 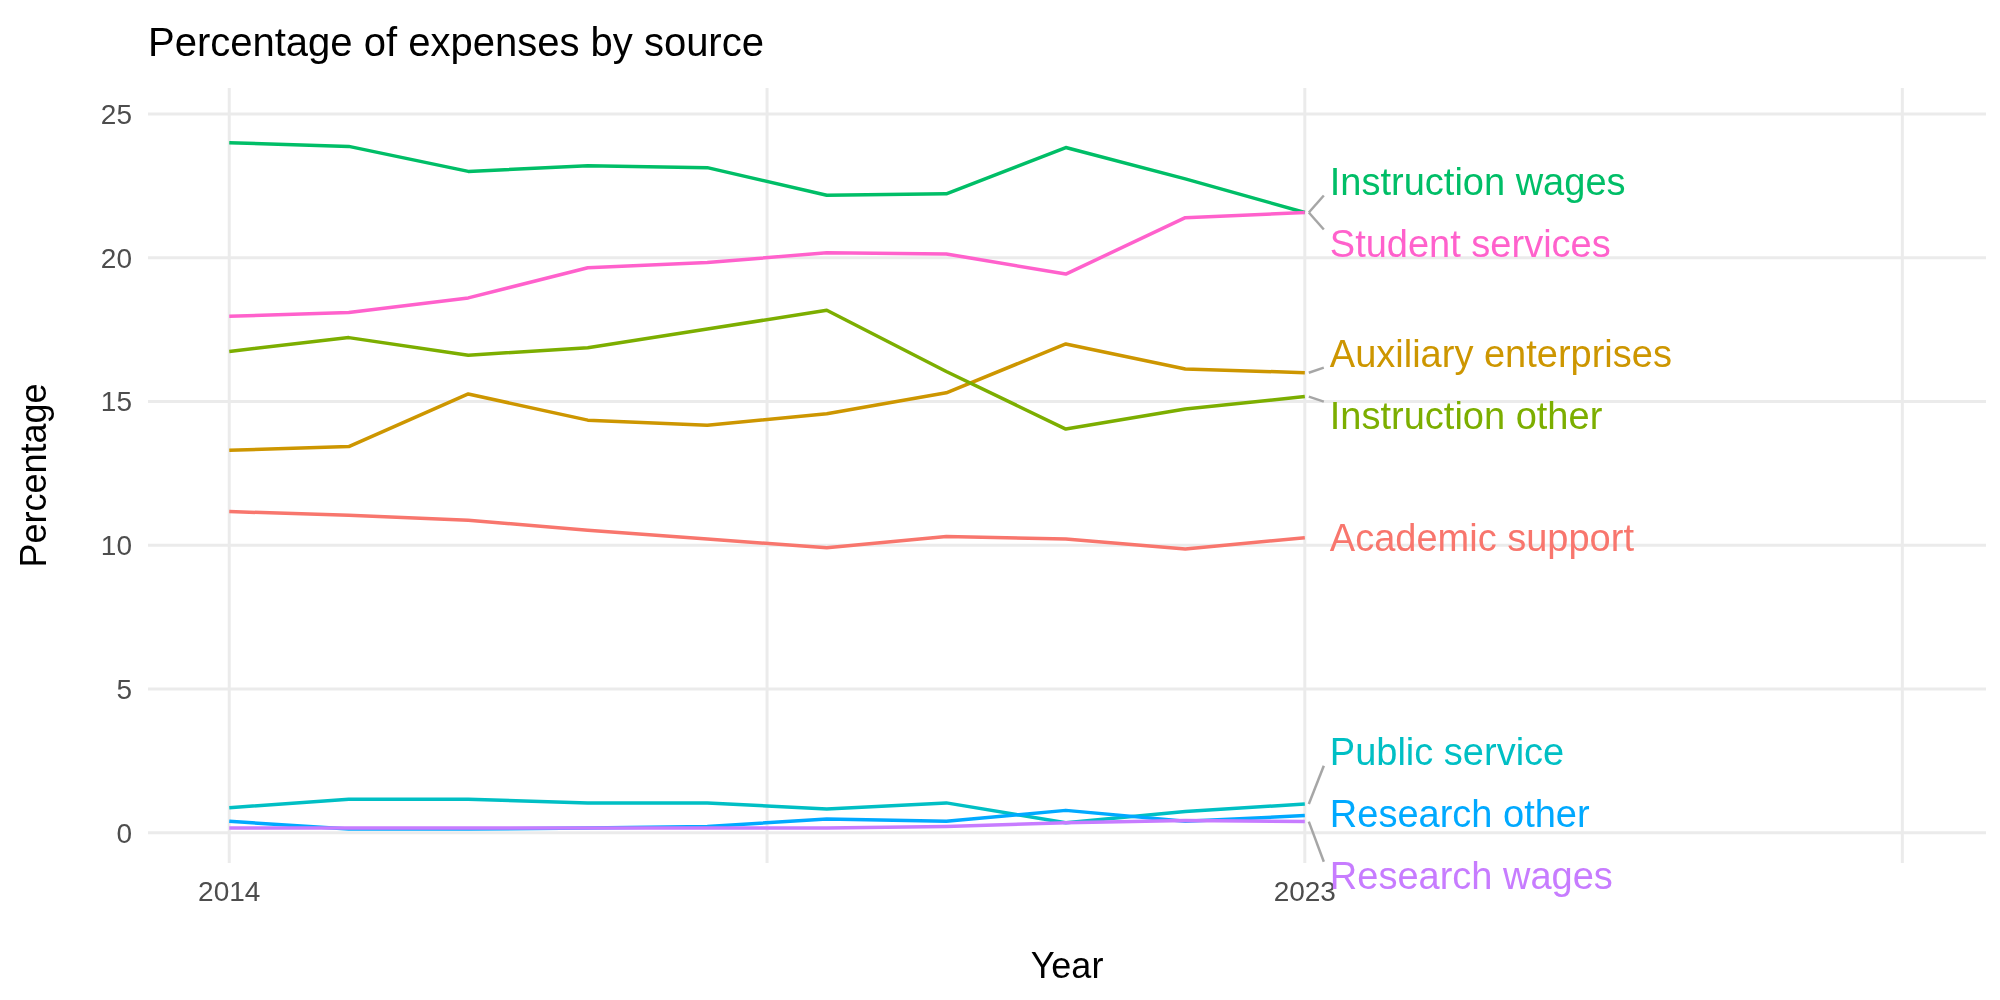 I want to click on y-axis-title: Percentage, so click(x=33, y=475).